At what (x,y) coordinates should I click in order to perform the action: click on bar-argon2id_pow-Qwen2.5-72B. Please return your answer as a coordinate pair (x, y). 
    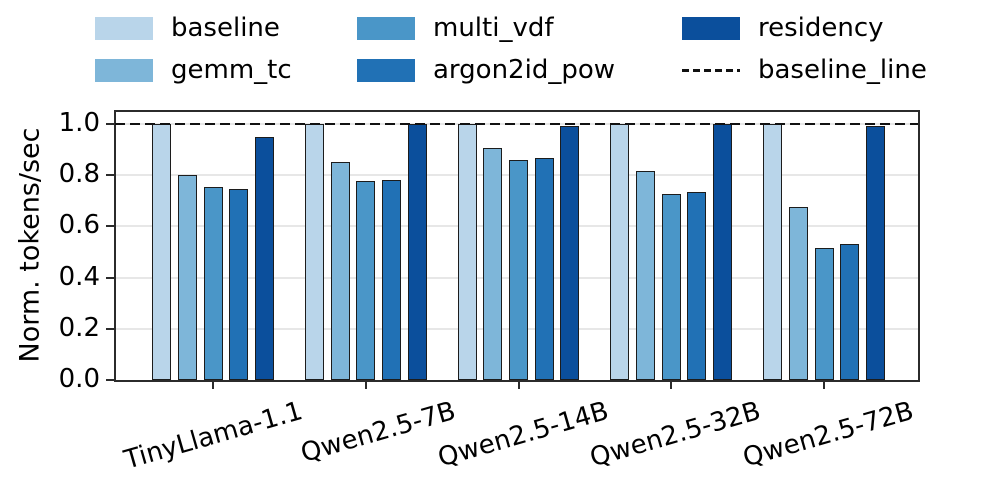
    Looking at the image, I should click on (850, 312).